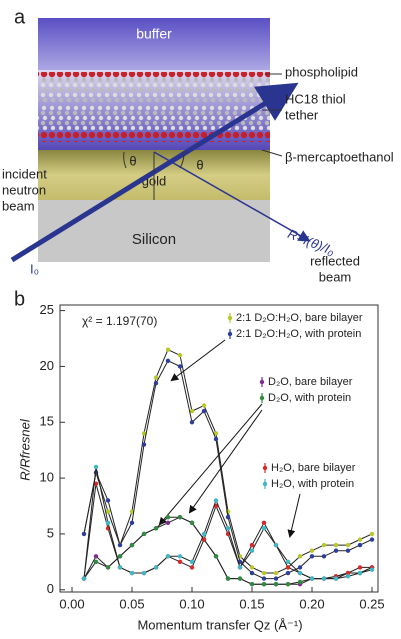 This screenshot has width=401, height=639. I want to click on x-tick-label: 0.20, so click(311, 603).